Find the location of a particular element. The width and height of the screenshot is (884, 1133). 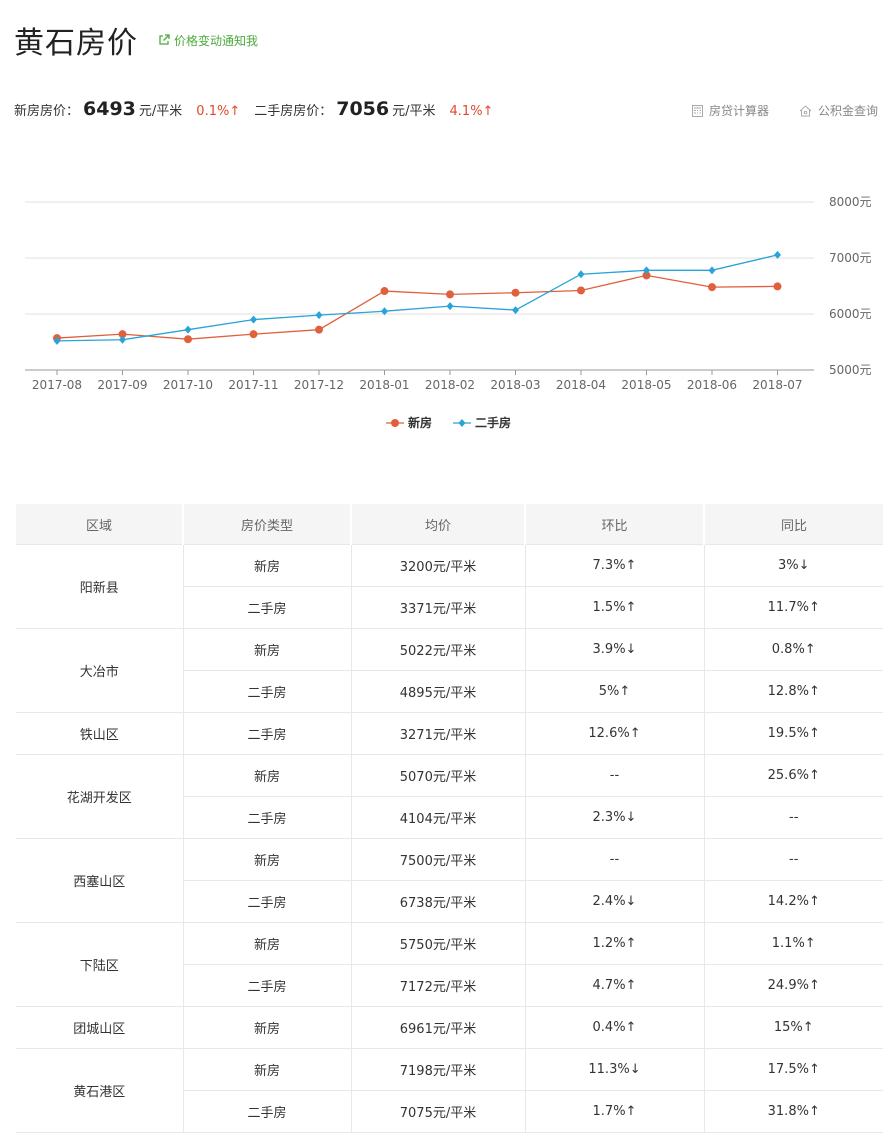

mom-change-cell: 1.5%↑ is located at coordinates (614, 607).